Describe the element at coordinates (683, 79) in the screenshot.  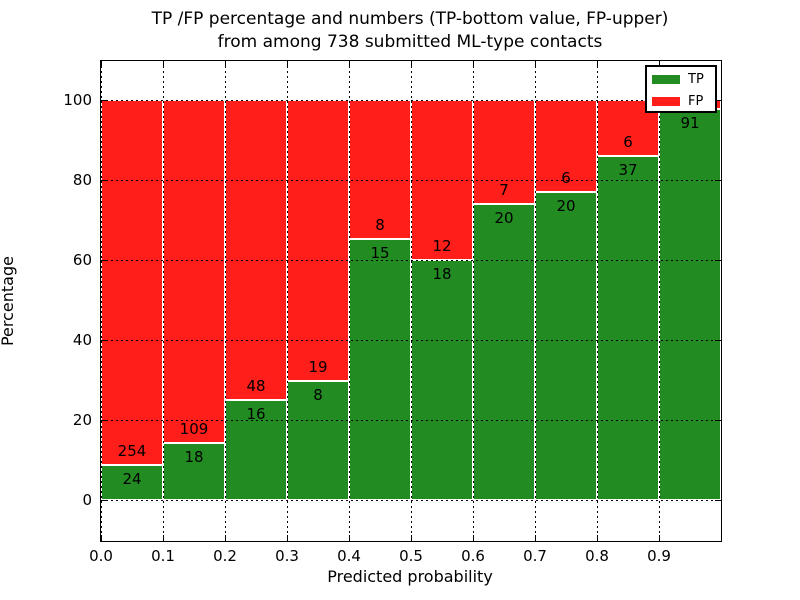
I see `legend-row-tp: TP` at that location.